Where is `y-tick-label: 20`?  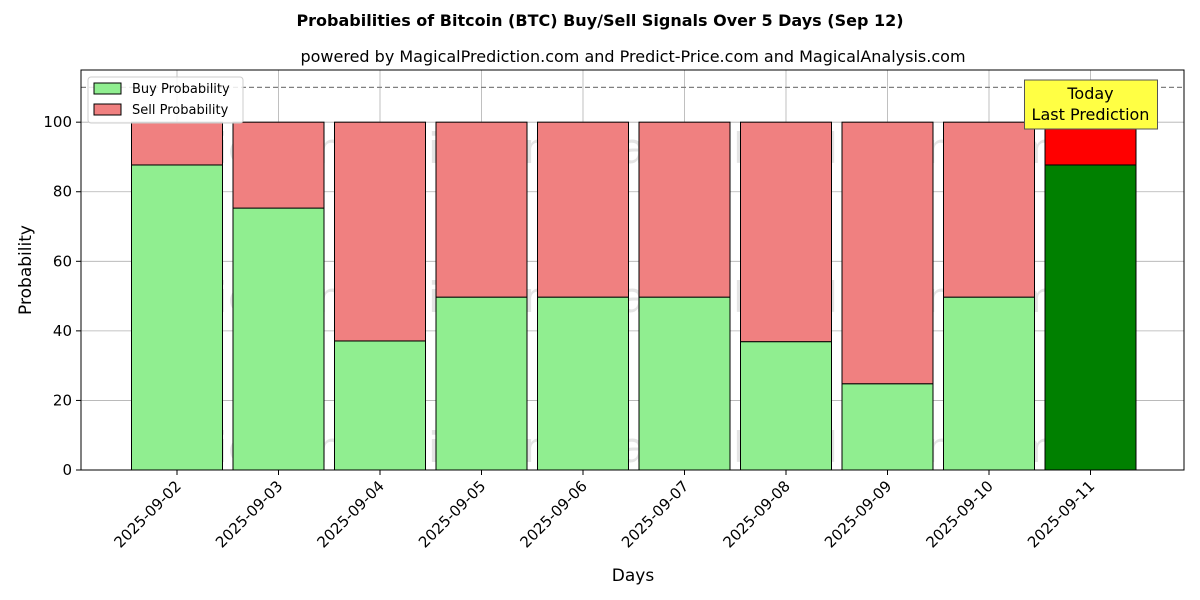
y-tick-label: 20 is located at coordinates (62, 400).